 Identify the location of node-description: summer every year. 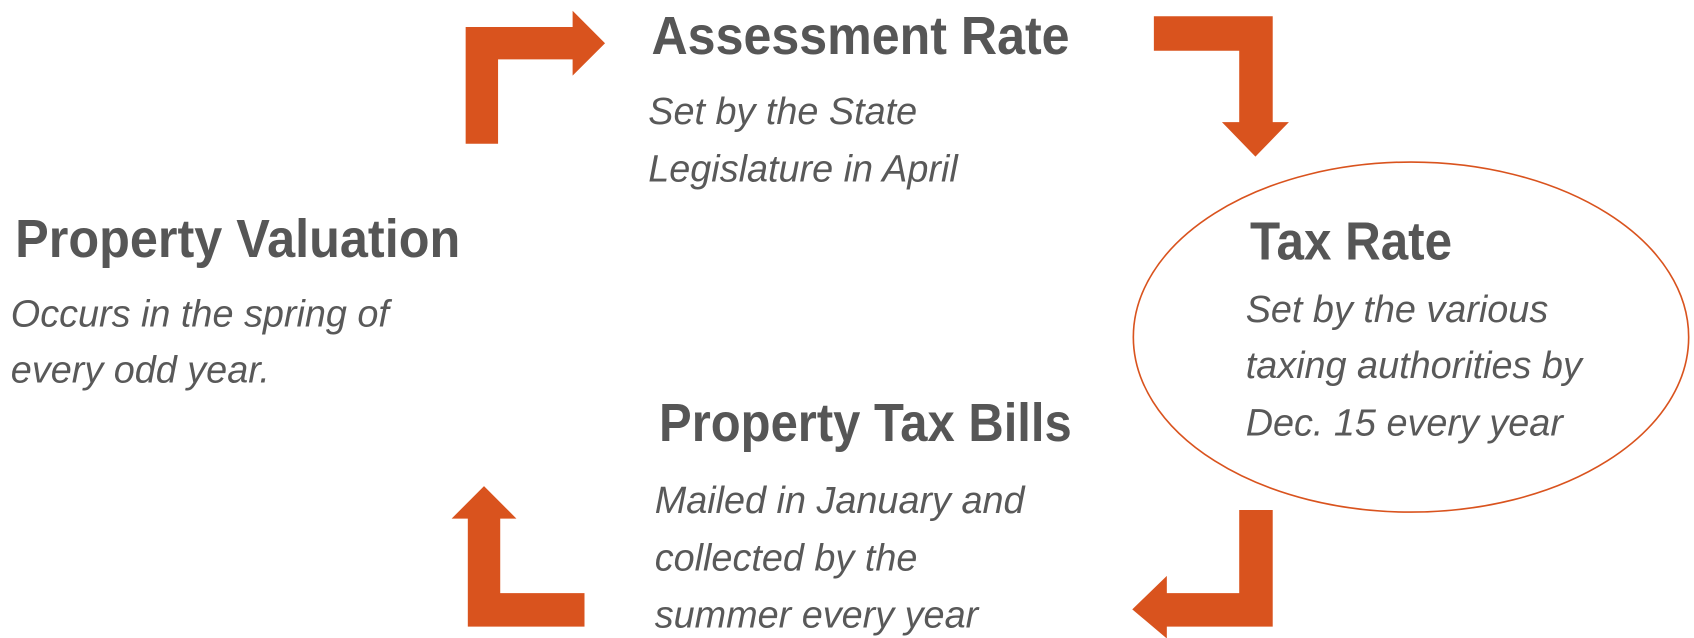
(817, 616).